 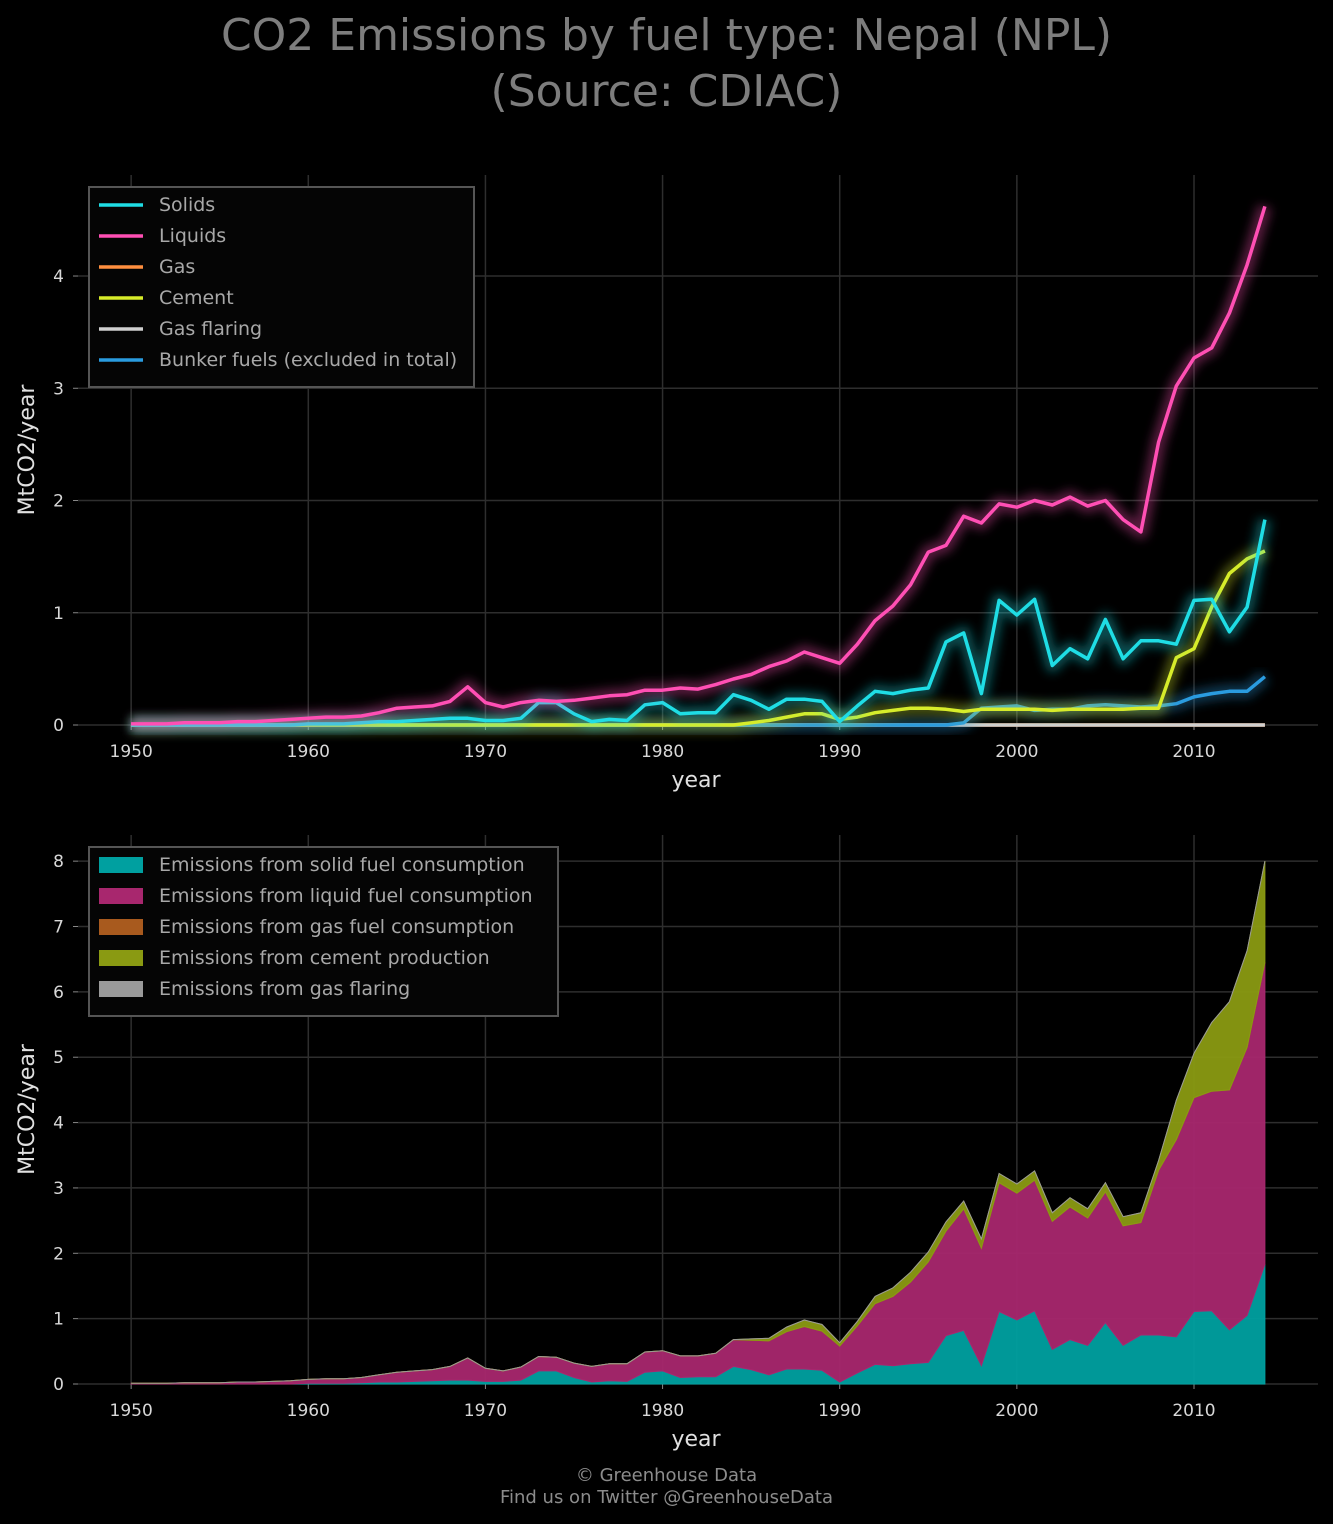 What do you see at coordinates (192, 236) in the screenshot?
I see `legend-label-liquids: Liquids` at bounding box center [192, 236].